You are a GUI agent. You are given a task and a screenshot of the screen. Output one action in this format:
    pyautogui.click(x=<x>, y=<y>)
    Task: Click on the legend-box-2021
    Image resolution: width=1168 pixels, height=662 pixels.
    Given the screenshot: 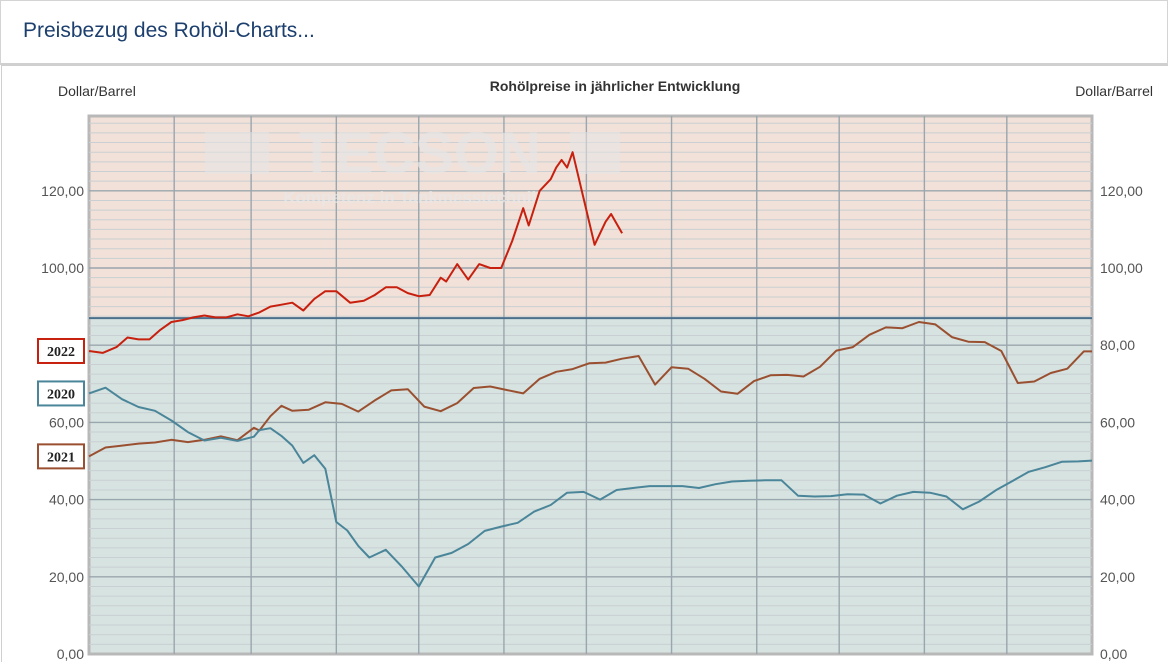 What is the action you would take?
    pyautogui.click(x=61, y=456)
    